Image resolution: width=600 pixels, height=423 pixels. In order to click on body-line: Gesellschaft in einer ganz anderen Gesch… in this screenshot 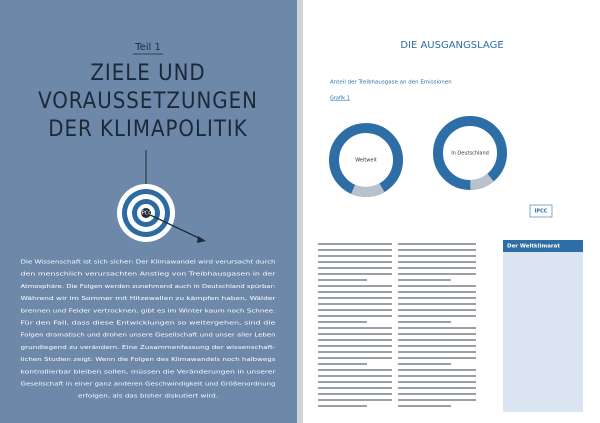, I will do `click(149, 385)`.